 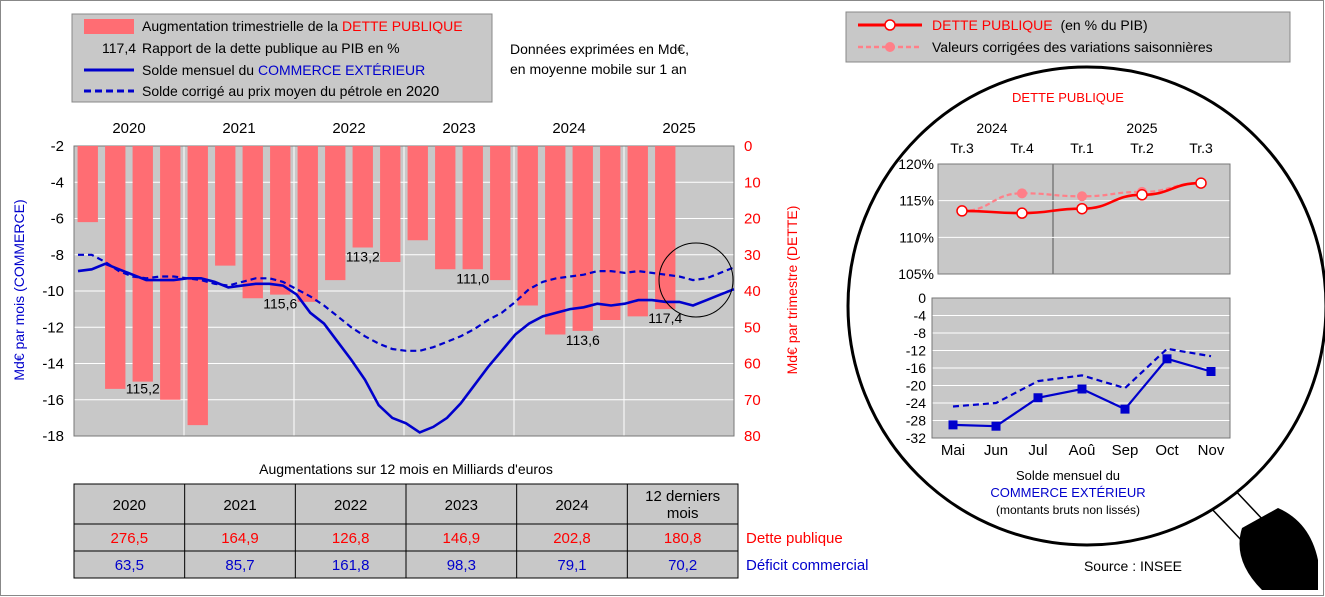 I want to click on inset1-category-label: Tr.1, so click(x=1082, y=148).